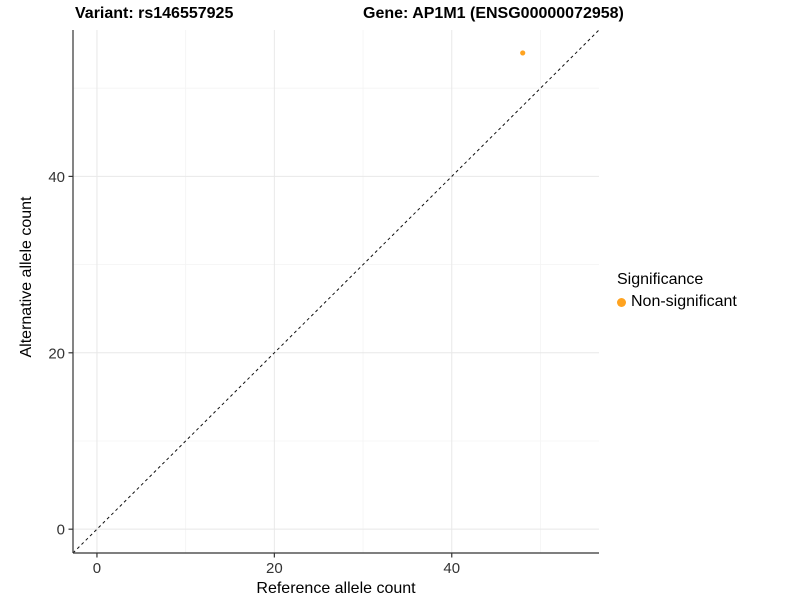 This screenshot has height=600, width=800. Describe the element at coordinates (26, 277) in the screenshot. I see `y-axis-title: Alternative allele count` at that location.